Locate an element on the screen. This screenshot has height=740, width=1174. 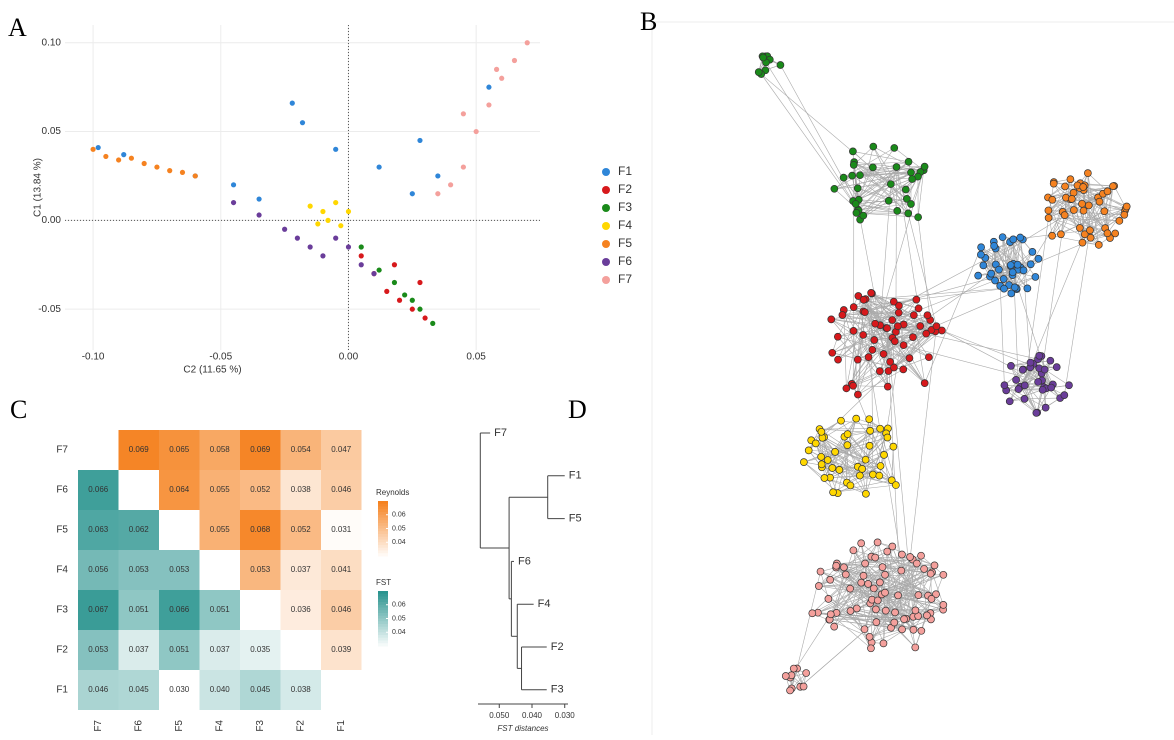
colorbar-label: 0.04 is located at coordinates (399, 542).